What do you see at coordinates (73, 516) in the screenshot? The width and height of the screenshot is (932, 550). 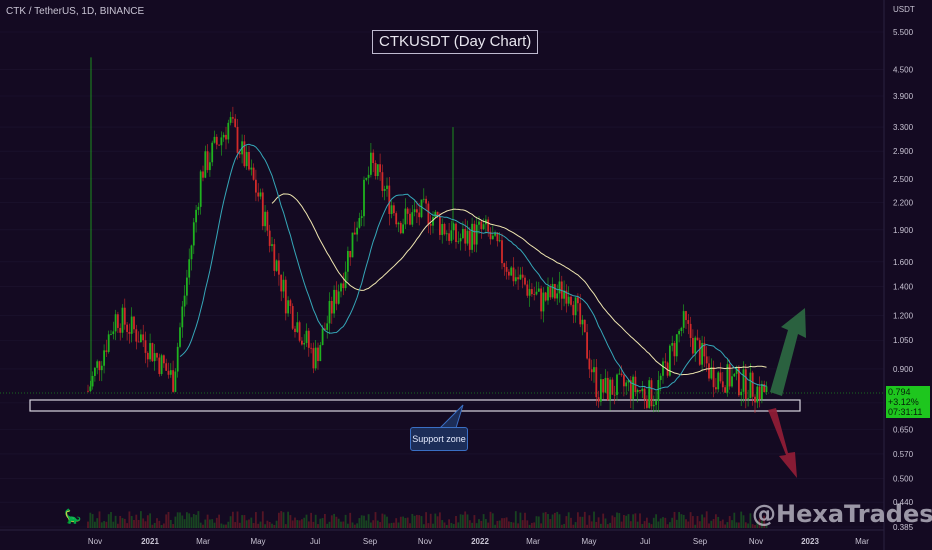 I see `tradingview-logo-icon: 🦕` at bounding box center [73, 516].